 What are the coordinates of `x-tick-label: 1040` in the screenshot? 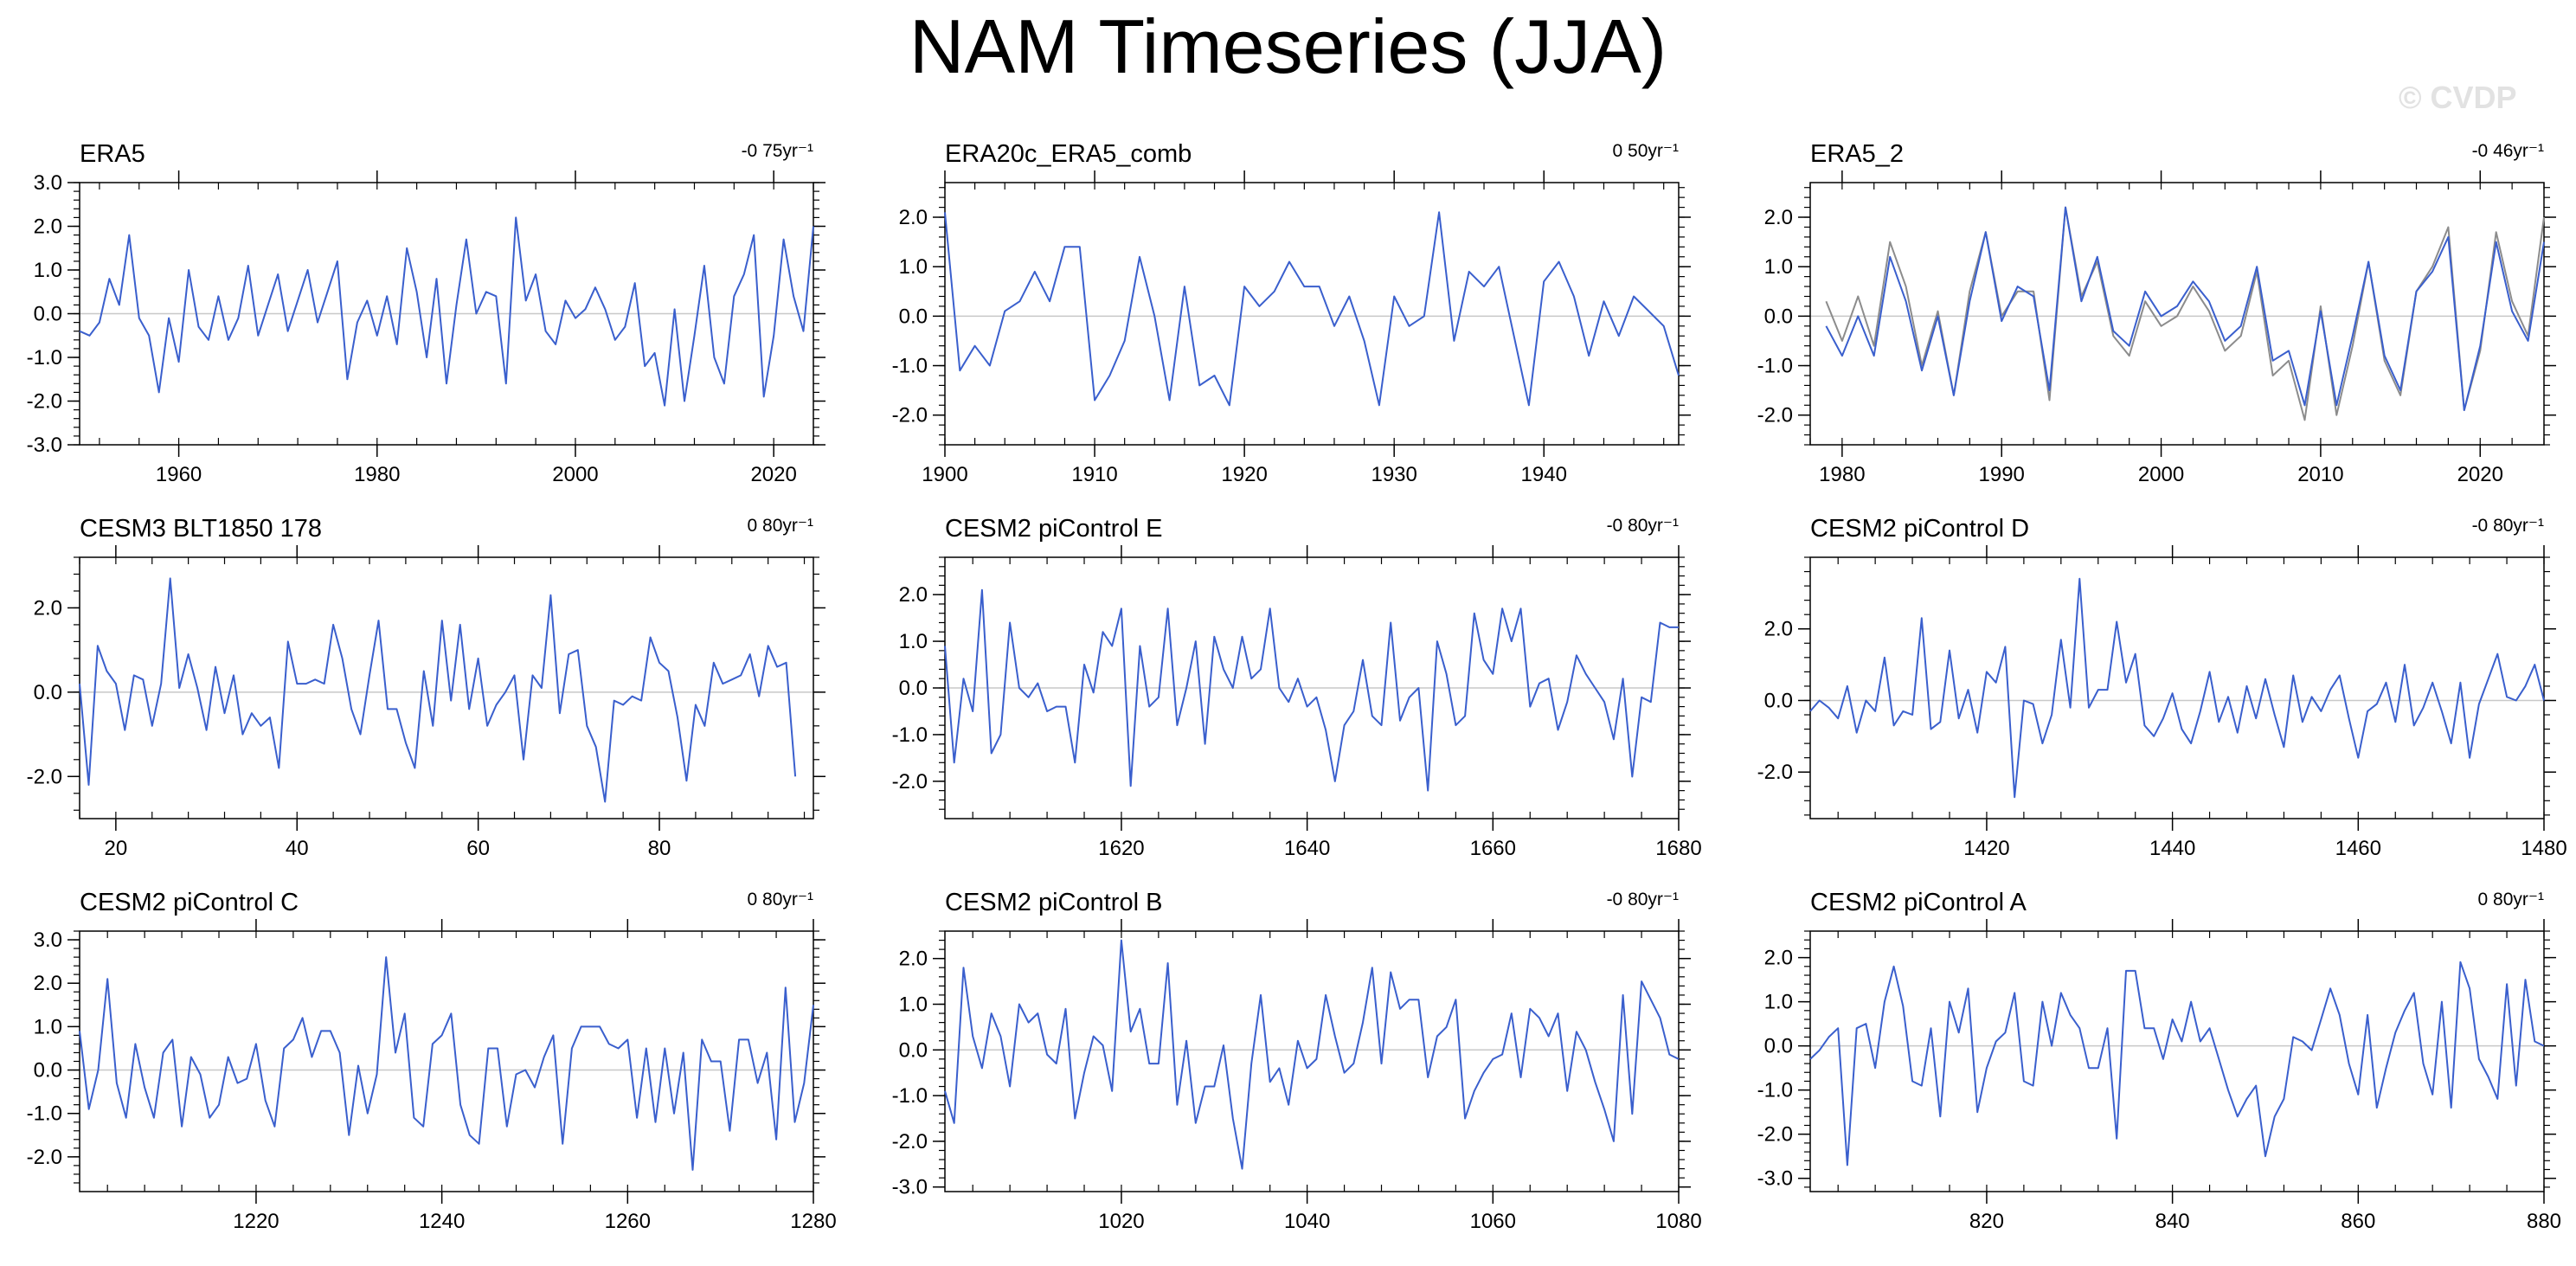 It's located at (1307, 1221).